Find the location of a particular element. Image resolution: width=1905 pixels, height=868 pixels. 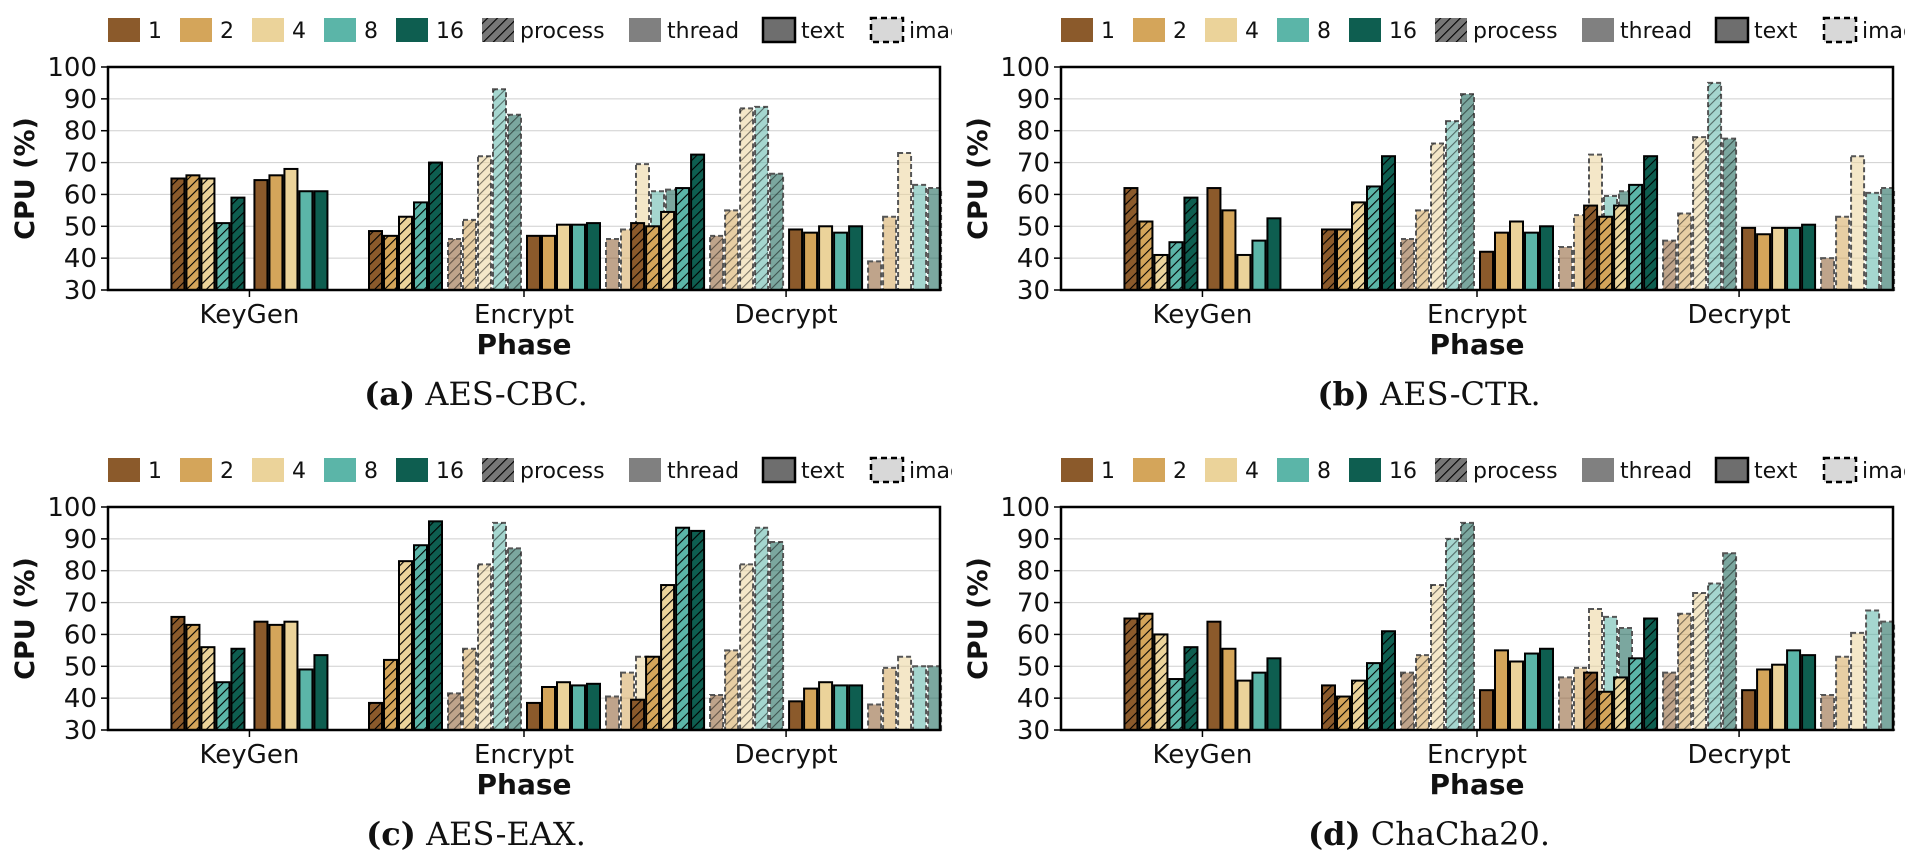

y-tick-label: 100 is located at coordinates (1025, 68).